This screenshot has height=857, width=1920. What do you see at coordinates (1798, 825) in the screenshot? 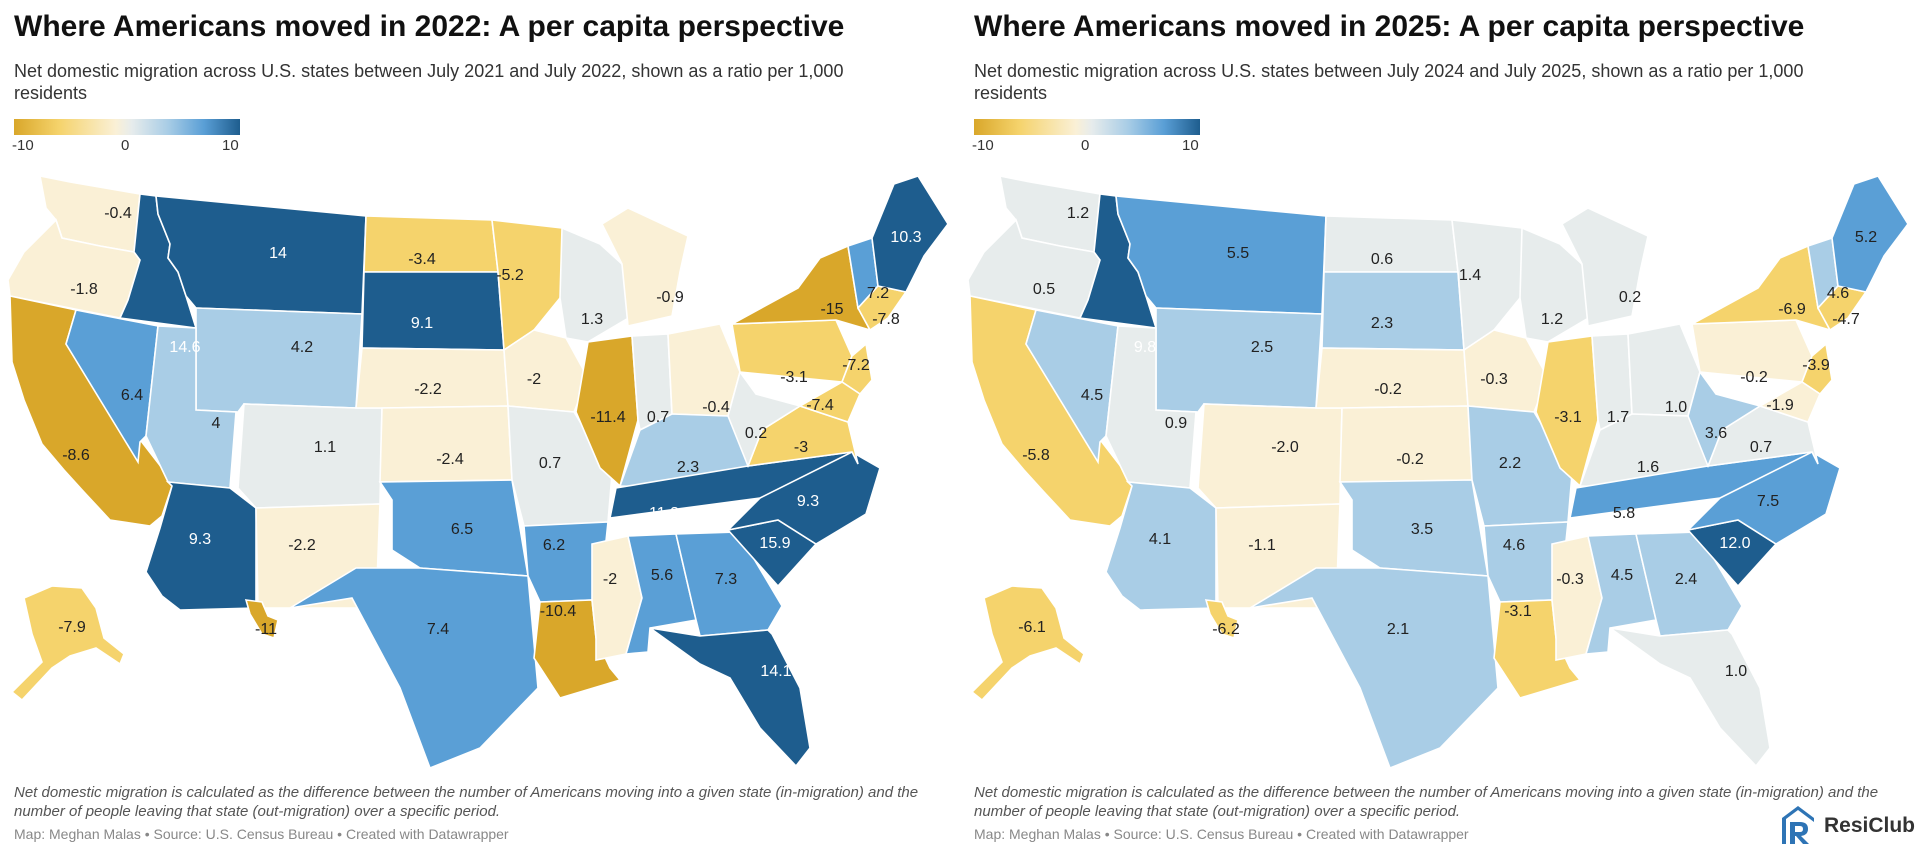
I see `resiclub-logo-icon` at bounding box center [1798, 825].